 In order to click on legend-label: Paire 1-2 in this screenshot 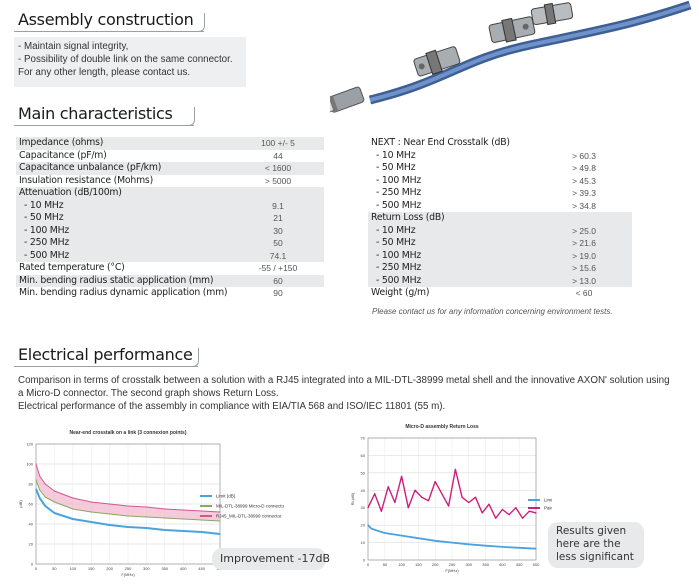, I will do `click(548, 508)`.